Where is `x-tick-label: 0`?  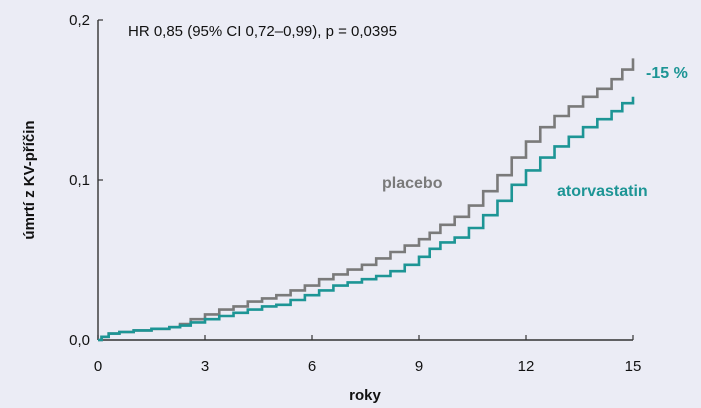
x-tick-label: 0 is located at coordinates (98, 366).